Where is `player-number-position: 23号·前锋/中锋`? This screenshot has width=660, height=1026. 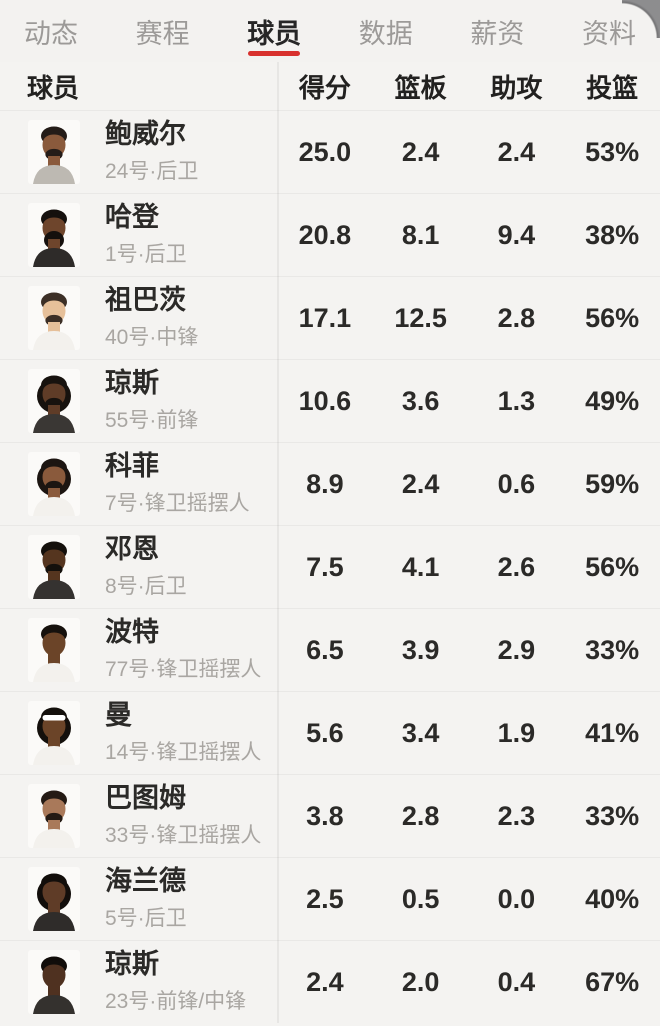 player-number-position: 23号·前锋/中锋 is located at coordinates (176, 1002).